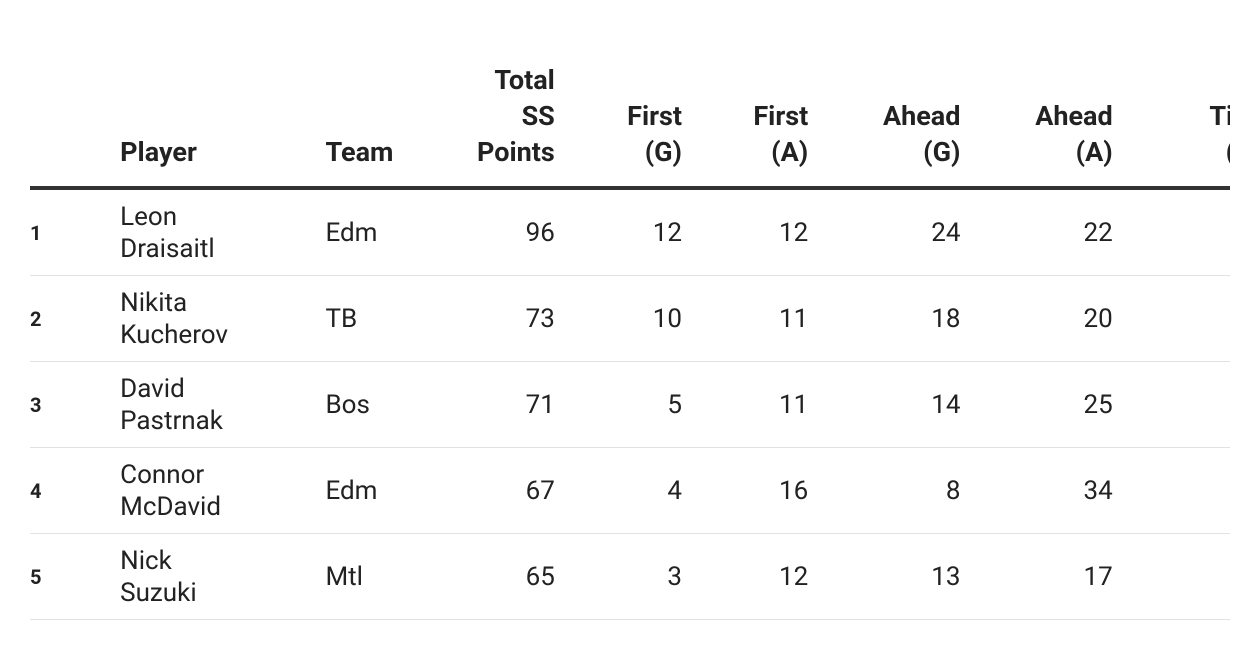 The height and width of the screenshot is (660, 1260). What do you see at coordinates (75, 404) in the screenshot?
I see `rank-cell: 3` at bounding box center [75, 404].